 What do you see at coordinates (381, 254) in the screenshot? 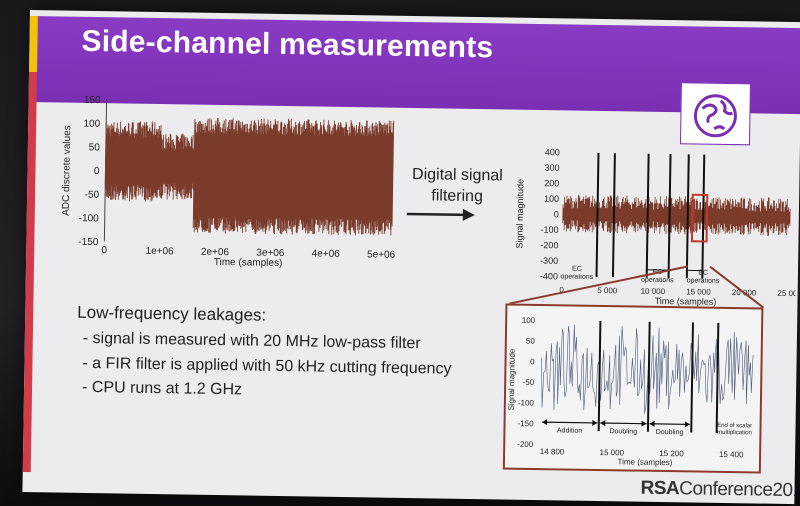
I see `x-tick-label: 5e+06` at bounding box center [381, 254].